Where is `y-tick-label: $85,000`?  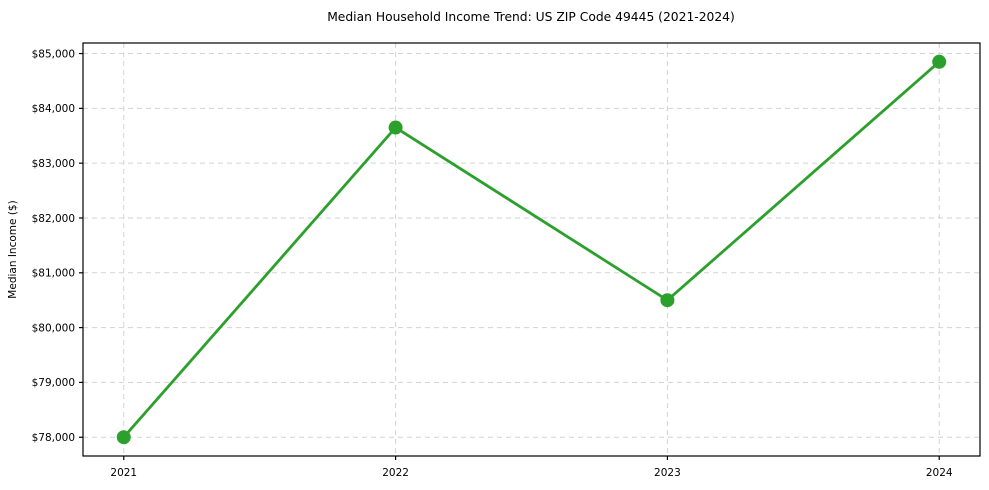 y-tick-label: $85,000 is located at coordinates (53, 54).